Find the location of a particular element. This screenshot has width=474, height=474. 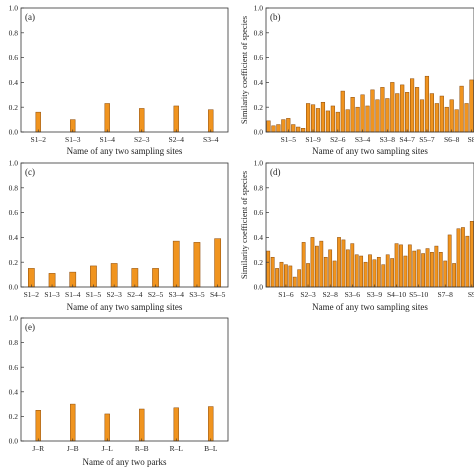

x-tick-label: S4–5 is located at coordinates (218, 294).